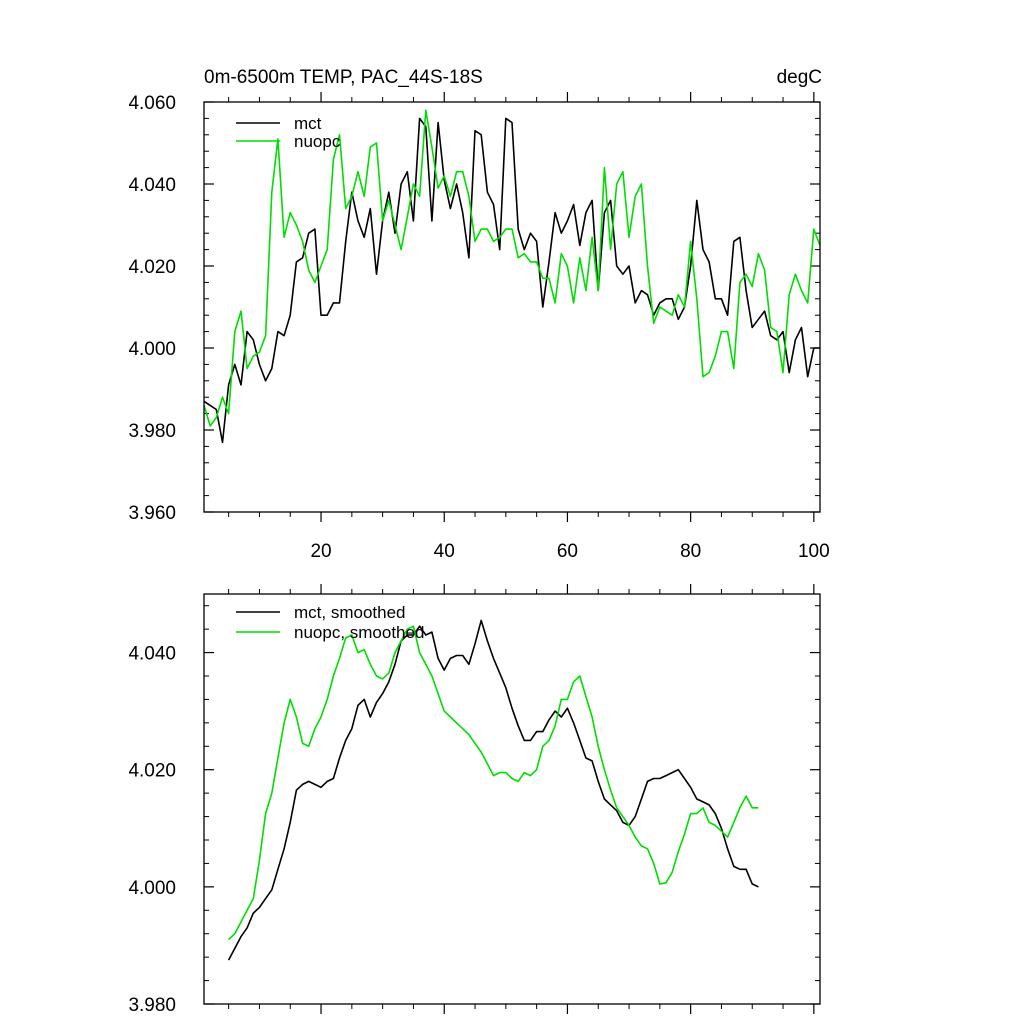 The height and width of the screenshot is (1024, 1024). Describe the element at coordinates (814, 551) in the screenshot. I see `x-tick-label: 100` at that location.